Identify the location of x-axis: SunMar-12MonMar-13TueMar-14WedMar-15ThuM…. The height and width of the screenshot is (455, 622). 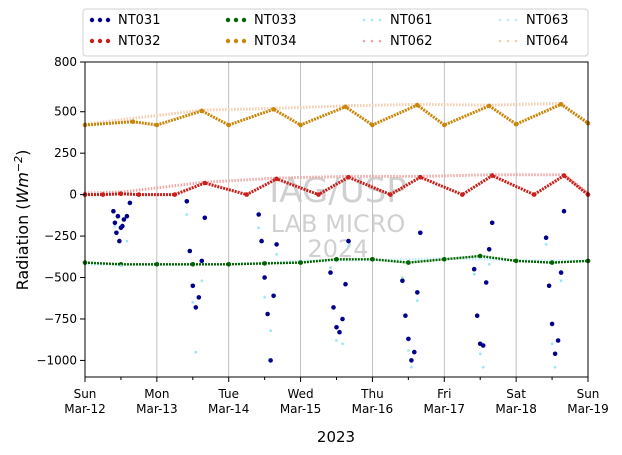
(336, 396).